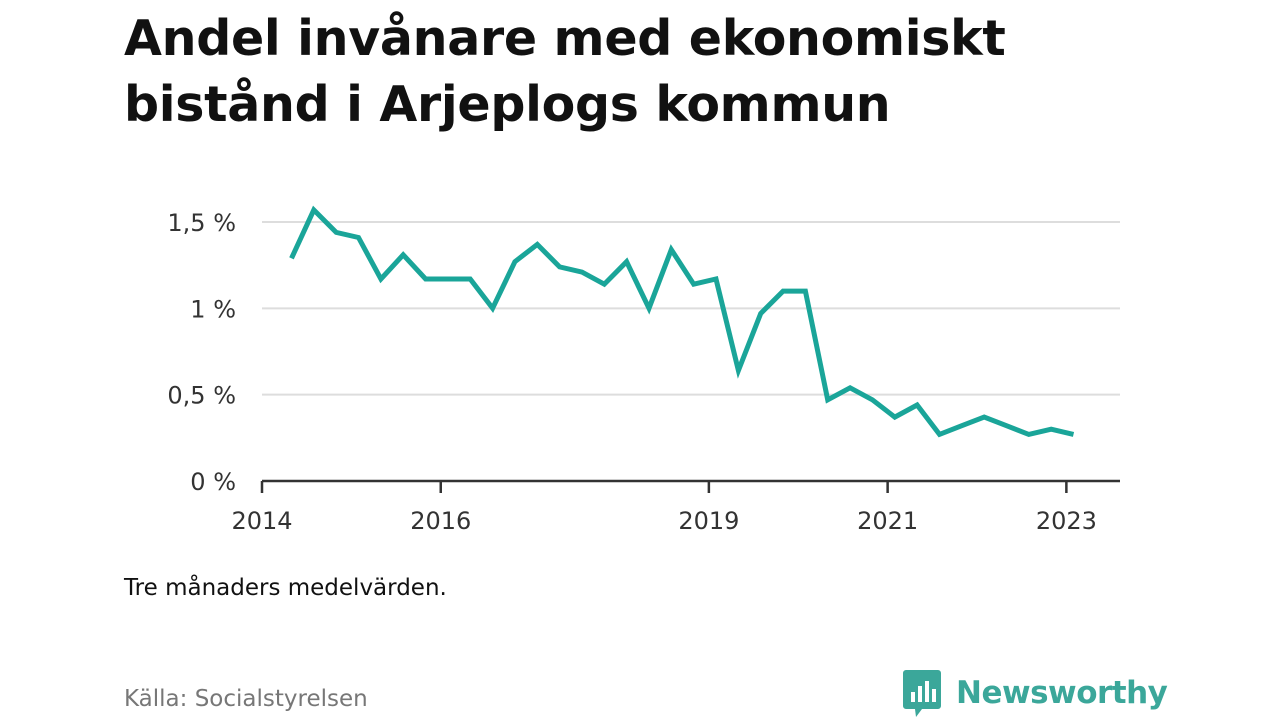 This screenshot has height=720, width=1280. Describe the element at coordinates (1066, 521) in the screenshot. I see `x-tick-label: 2023` at that location.